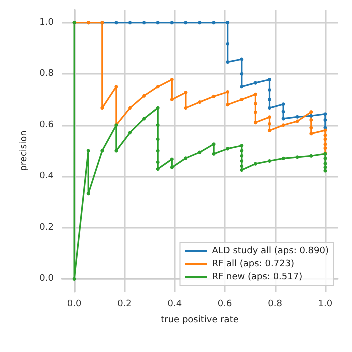 This screenshot has width=352, height=352. What do you see at coordinates (47, 279) in the screenshot?
I see `y-tick-label: 0.0` at bounding box center [47, 279].